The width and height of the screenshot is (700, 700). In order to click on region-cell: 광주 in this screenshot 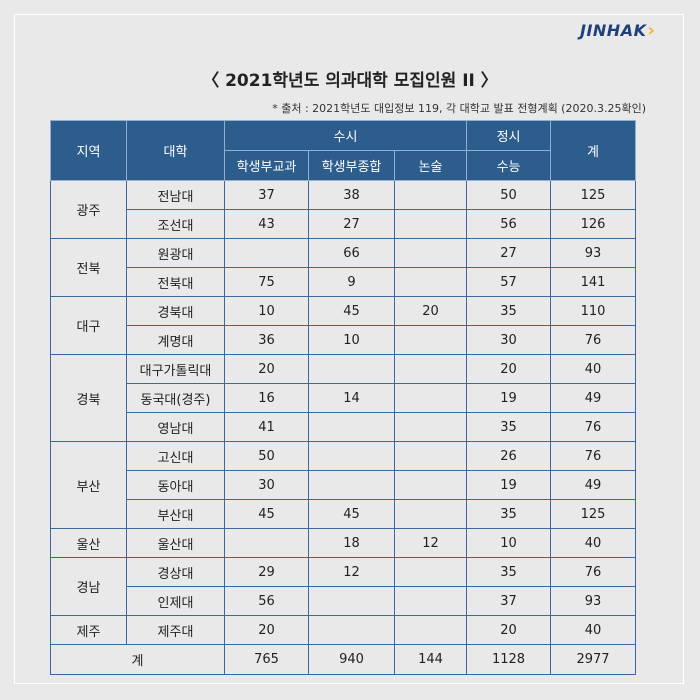, I will do `click(88, 209)`.